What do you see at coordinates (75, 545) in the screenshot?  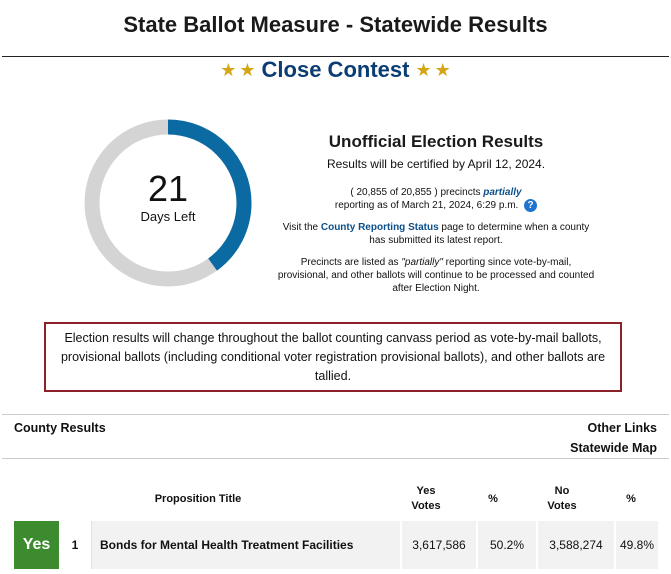 I see `proposition-number: 1` at bounding box center [75, 545].